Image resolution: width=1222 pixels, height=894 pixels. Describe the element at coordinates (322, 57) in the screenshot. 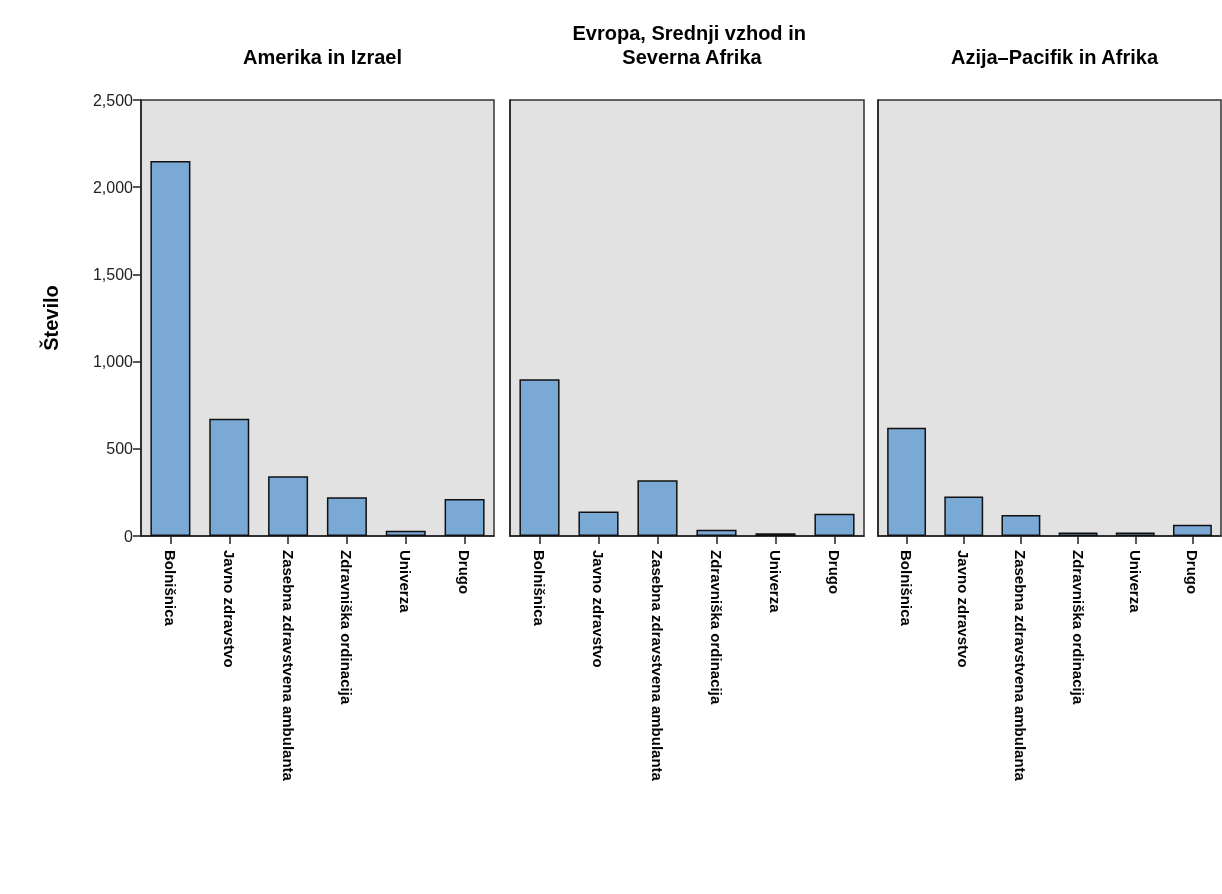

I see `chart-title: Amerika in Izrael` at that location.